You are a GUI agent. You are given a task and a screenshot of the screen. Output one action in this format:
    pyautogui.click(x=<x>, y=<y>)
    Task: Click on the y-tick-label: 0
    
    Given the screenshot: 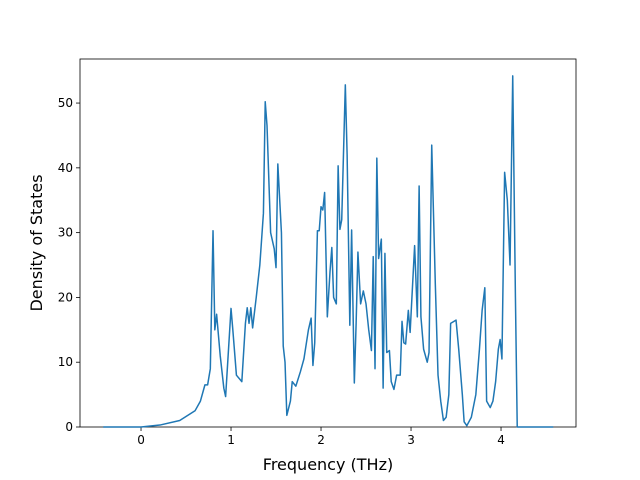 What is the action you would take?
    pyautogui.click(x=69, y=427)
    